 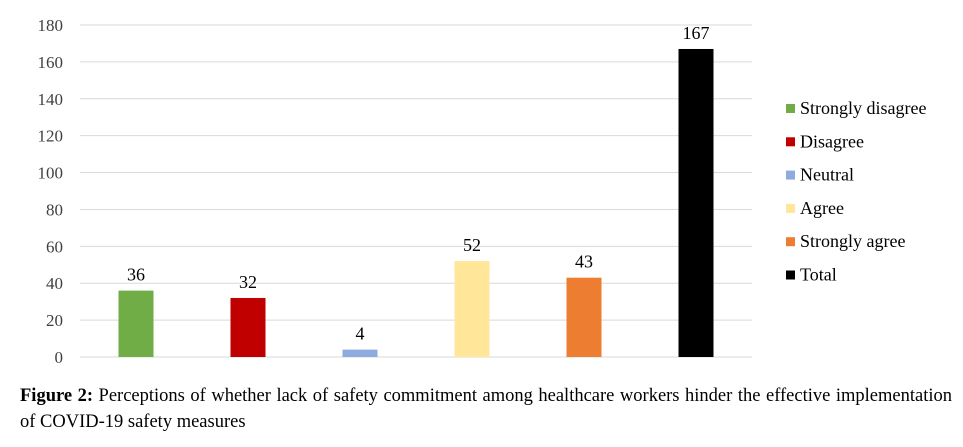 What do you see at coordinates (51, 99) in the screenshot?
I see `y-tick-label: 140` at bounding box center [51, 99].